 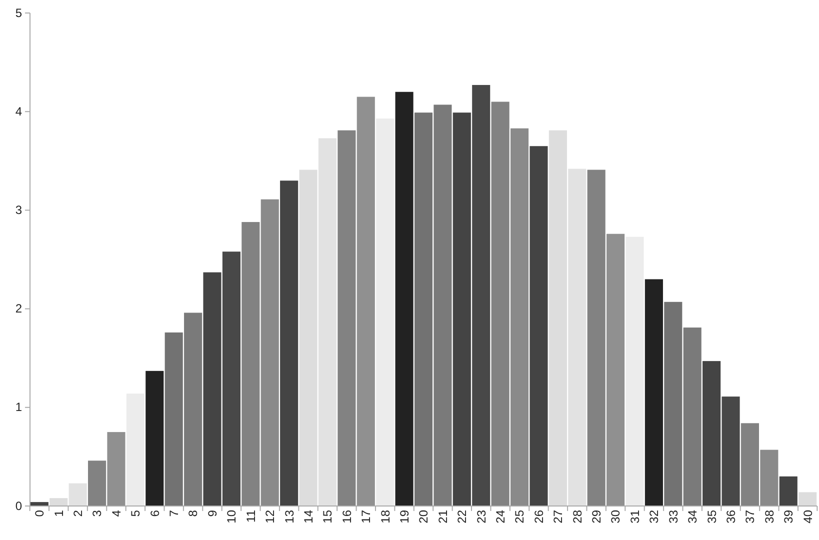 I want to click on x-tick-label: 34, so click(x=693, y=517).